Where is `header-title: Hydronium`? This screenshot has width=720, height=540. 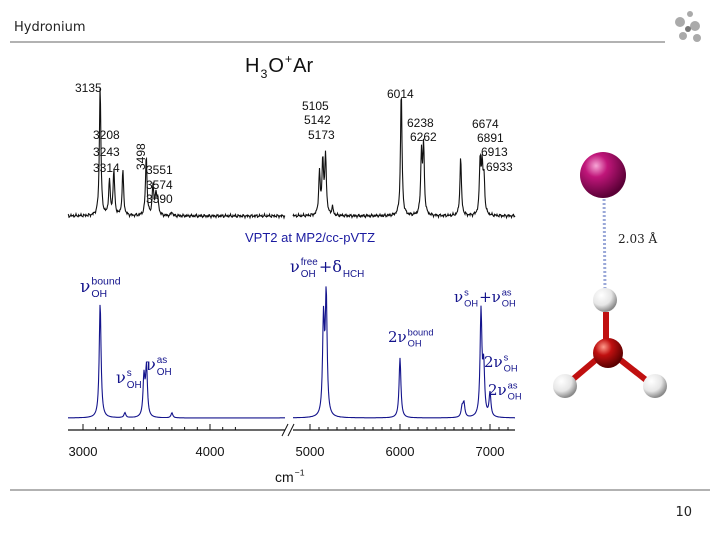
header-title: Hydronium is located at coordinates (50, 27).